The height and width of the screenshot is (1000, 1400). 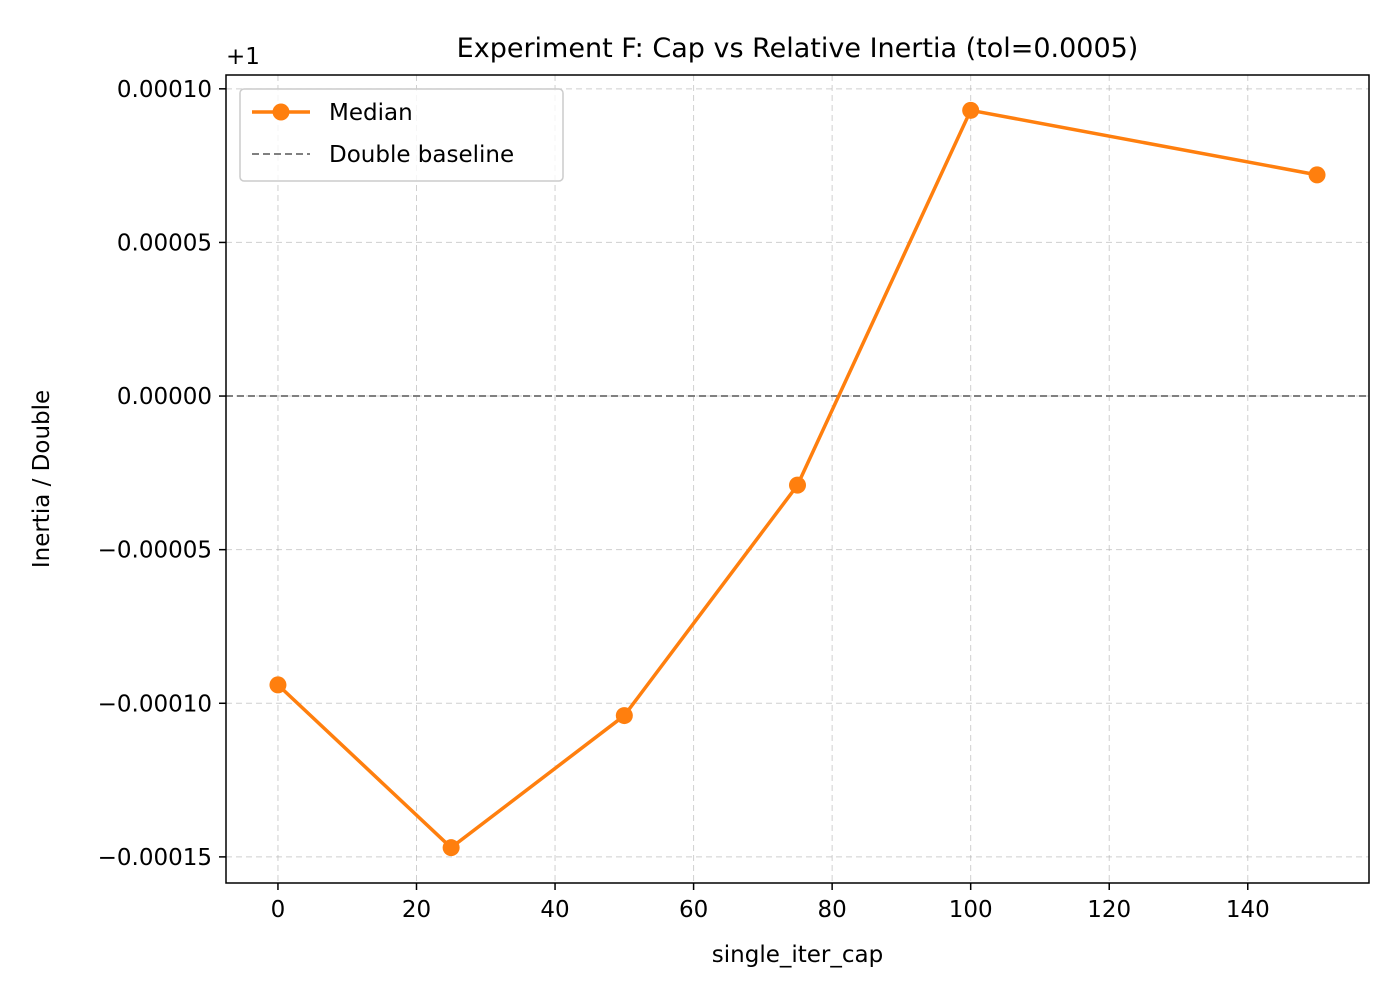 What do you see at coordinates (243, 57) in the screenshot?
I see `y-offset-label: +1` at bounding box center [243, 57].